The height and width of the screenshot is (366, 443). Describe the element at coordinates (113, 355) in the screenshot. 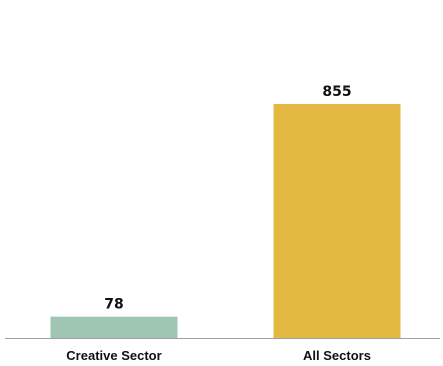

I see `category-label-creative-sector: Creative Sector` at that location.